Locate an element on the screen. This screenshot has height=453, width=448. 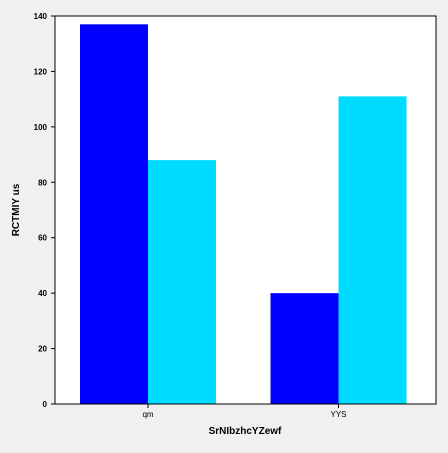
x-tick-label: qm is located at coordinates (147, 414).